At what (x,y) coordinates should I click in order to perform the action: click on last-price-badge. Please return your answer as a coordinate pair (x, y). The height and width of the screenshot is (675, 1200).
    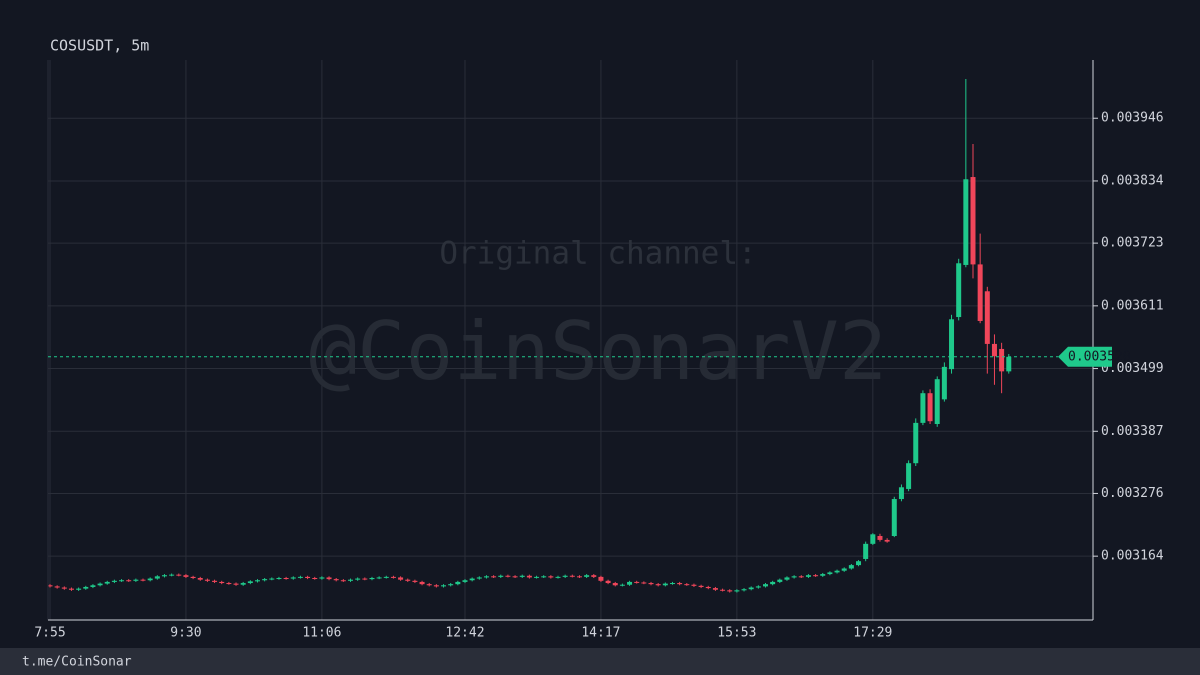
    Looking at the image, I should click on (1085, 356).